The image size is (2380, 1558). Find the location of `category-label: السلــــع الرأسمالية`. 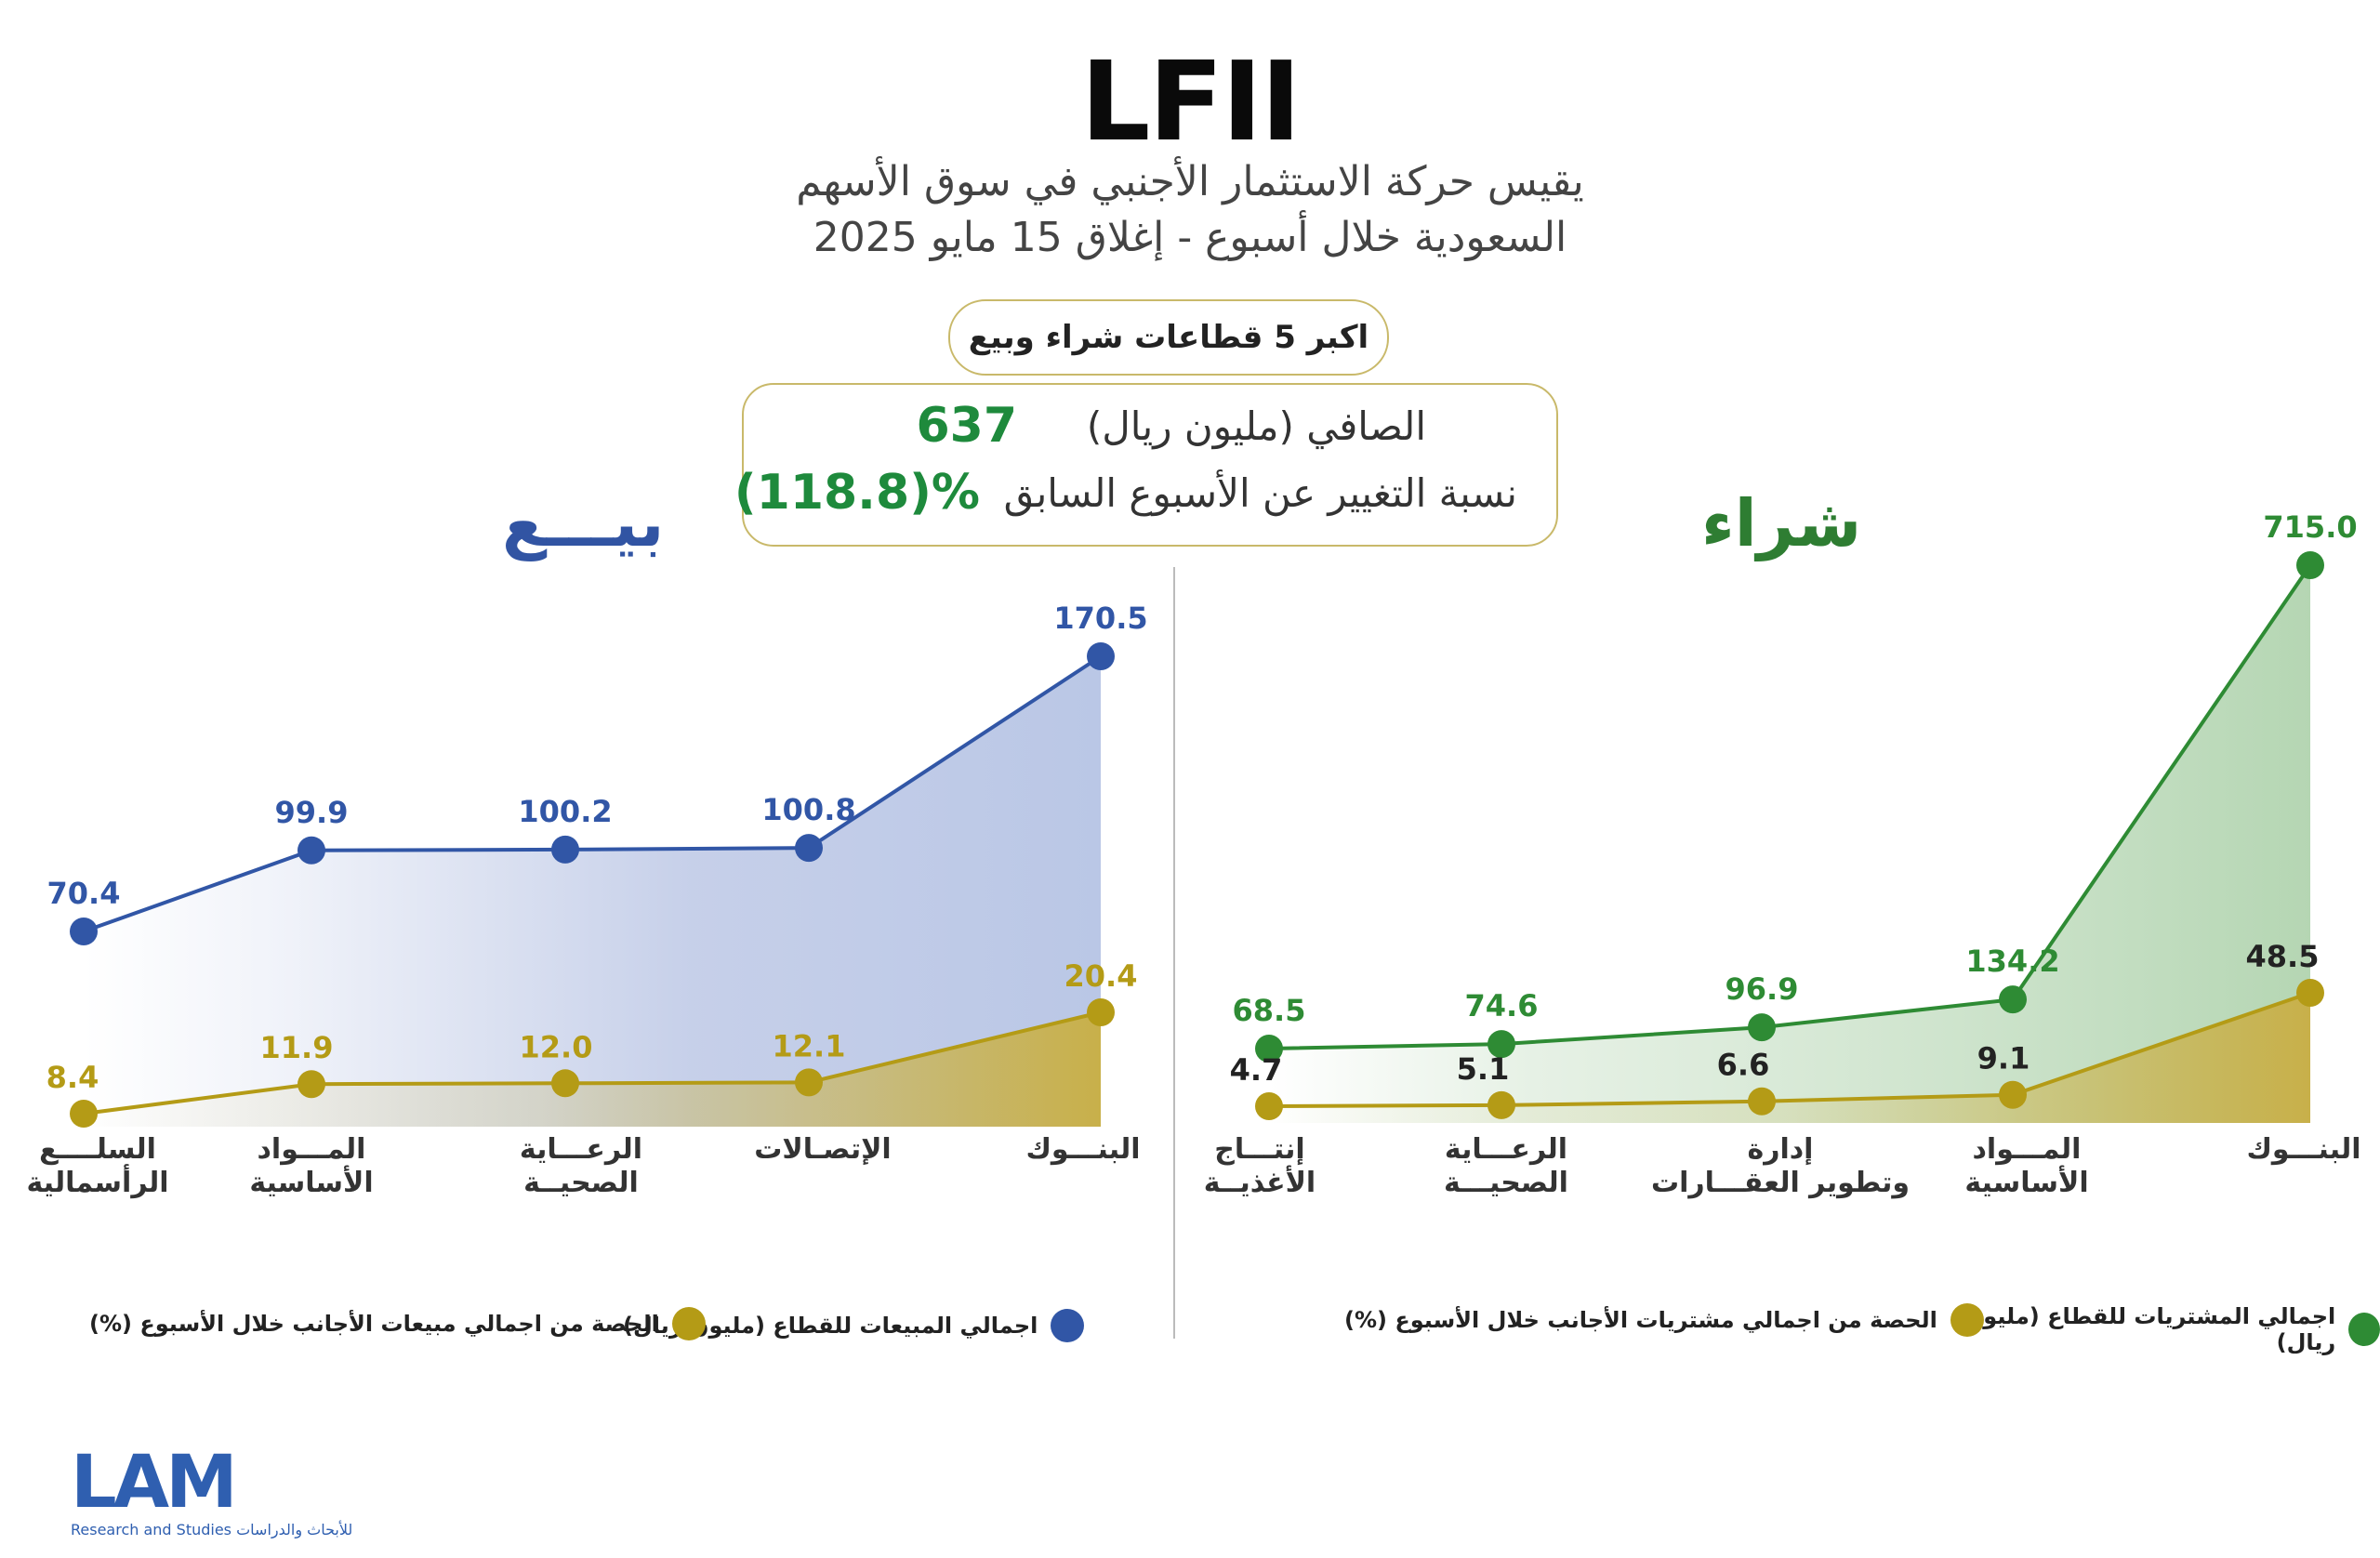

category-label: السلــــع الرأسمالية is located at coordinates (97, 1166).